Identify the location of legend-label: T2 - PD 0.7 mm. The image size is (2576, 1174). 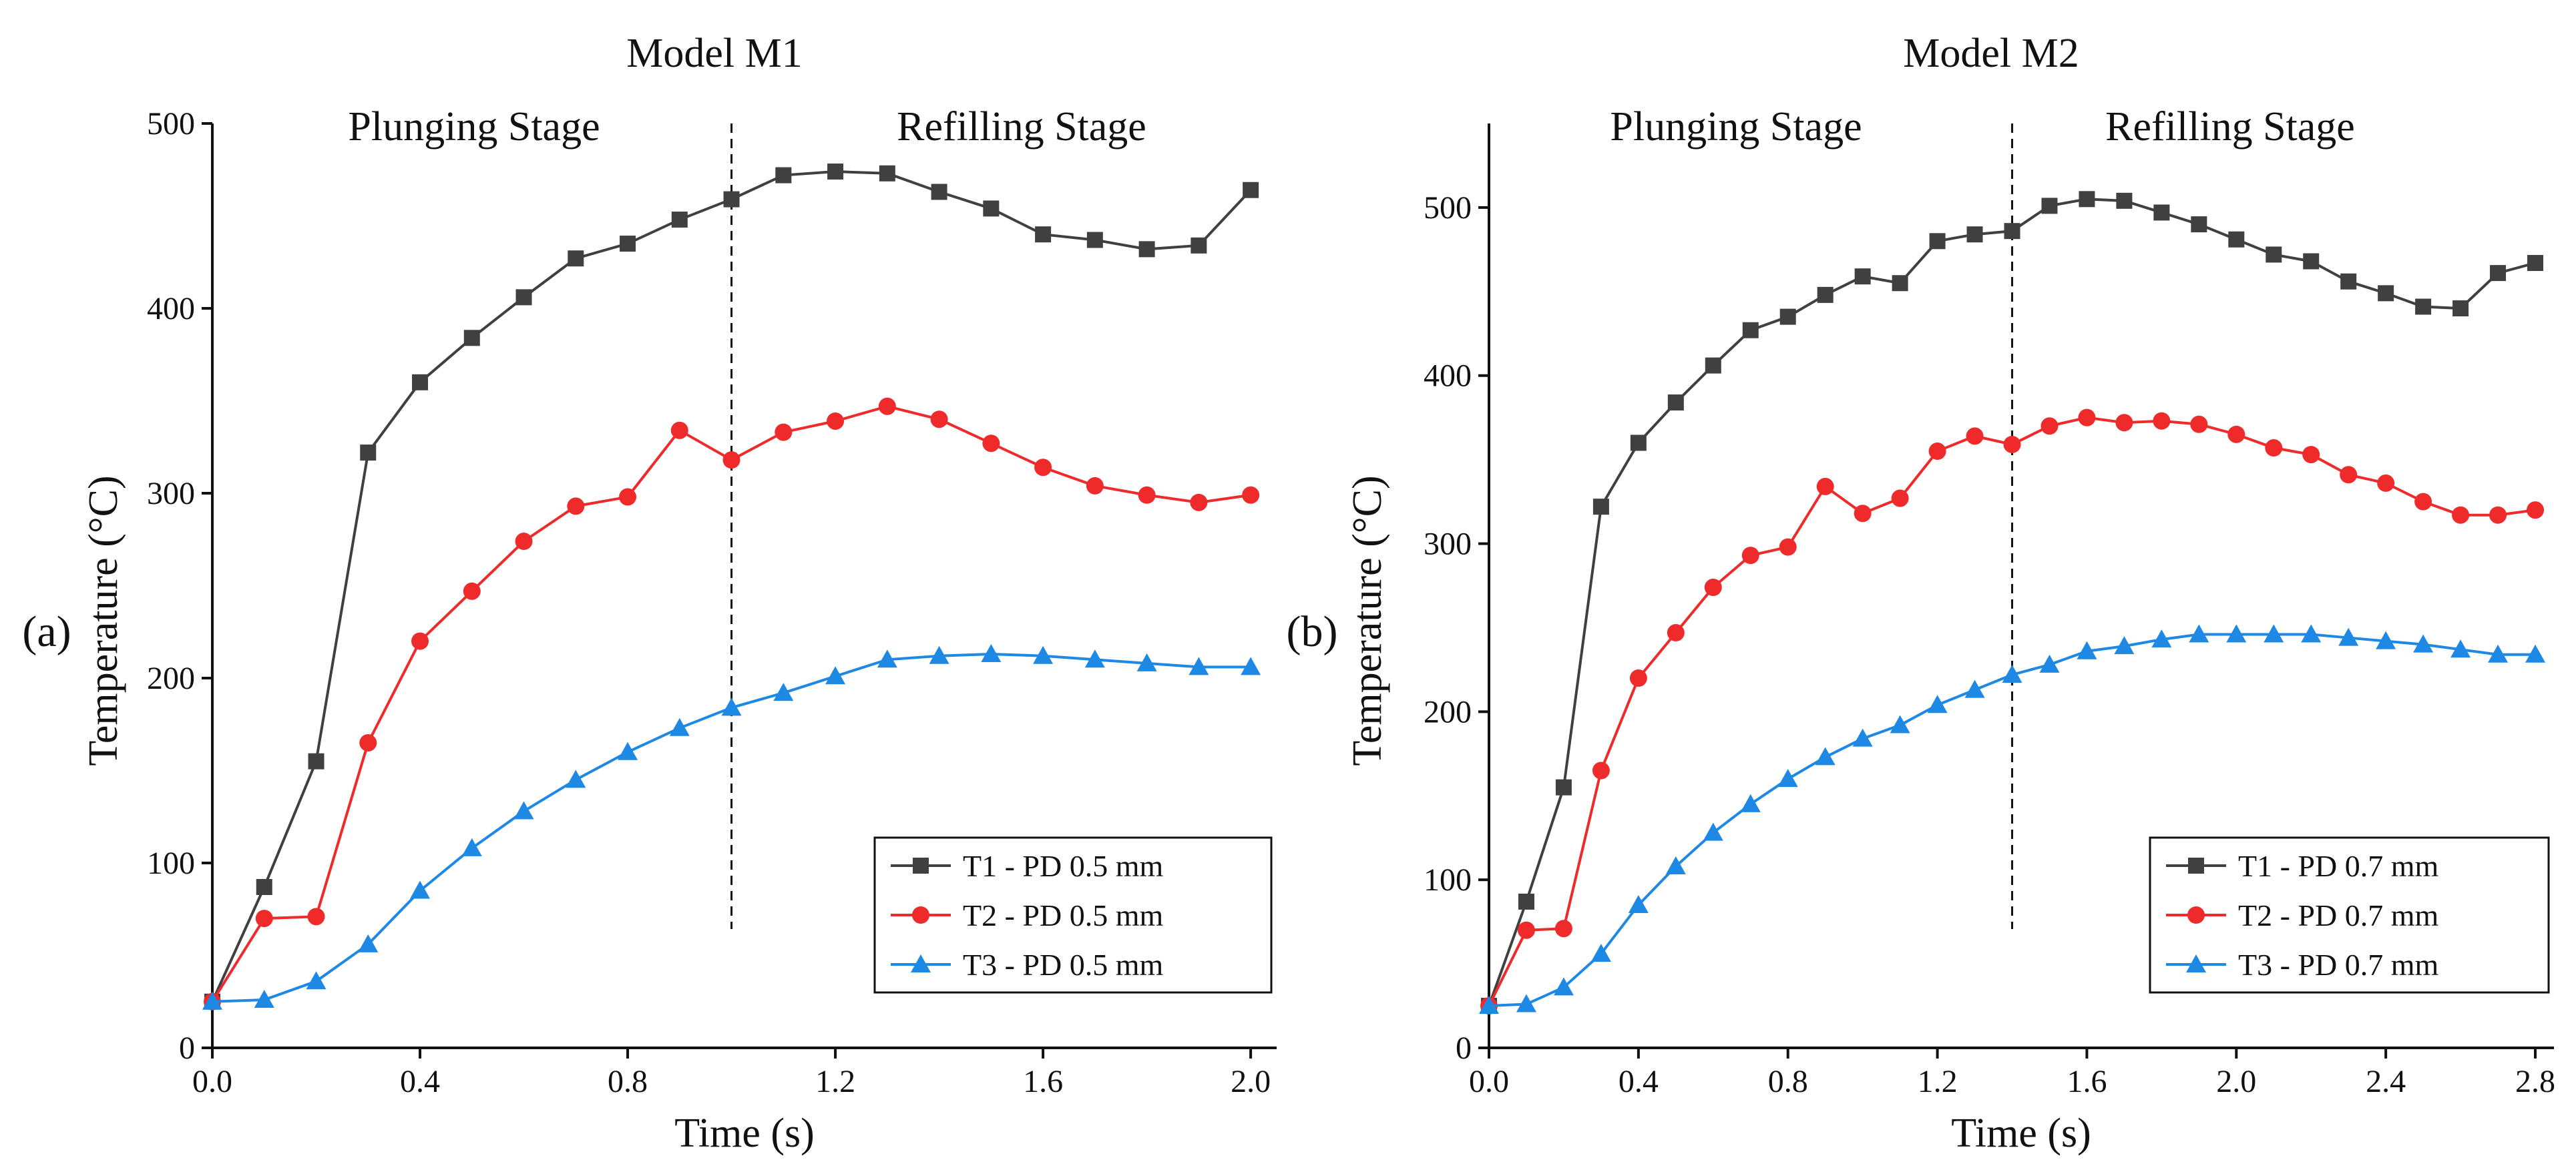
(2338, 915).